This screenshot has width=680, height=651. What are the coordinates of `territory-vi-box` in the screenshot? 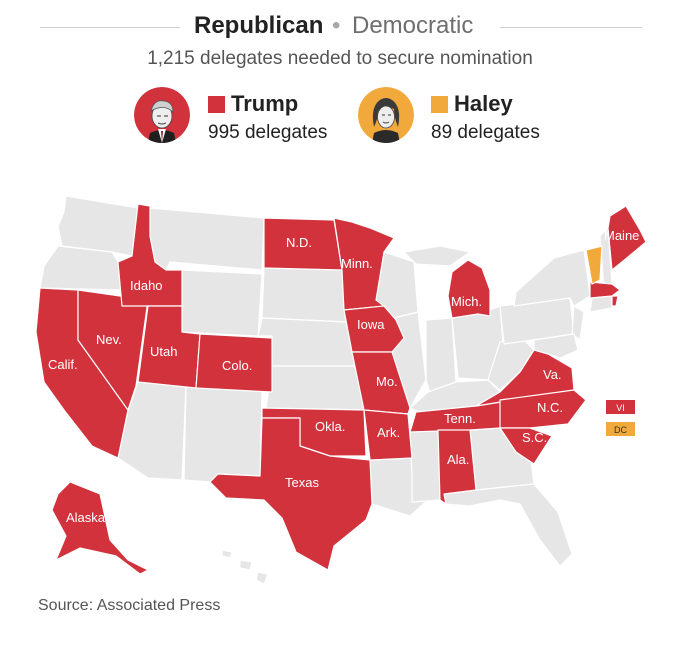 It's located at (620, 407).